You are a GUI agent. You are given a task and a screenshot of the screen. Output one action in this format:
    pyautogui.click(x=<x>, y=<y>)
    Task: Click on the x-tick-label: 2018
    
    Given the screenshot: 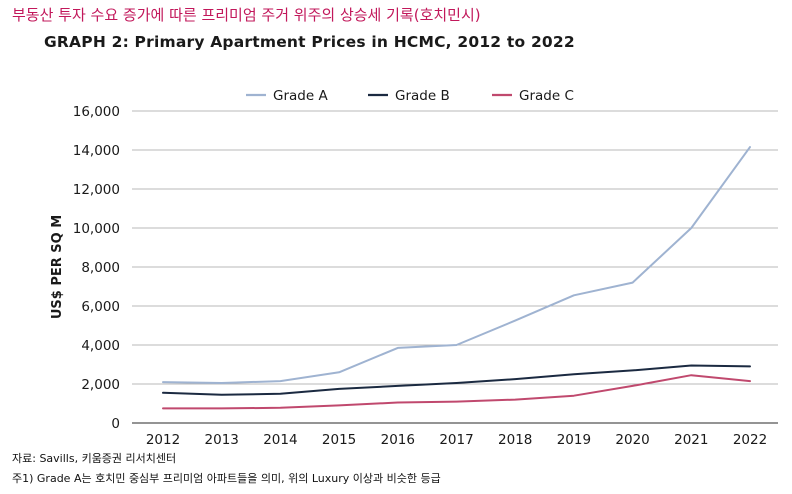 What is the action you would take?
    pyautogui.click(x=515, y=440)
    